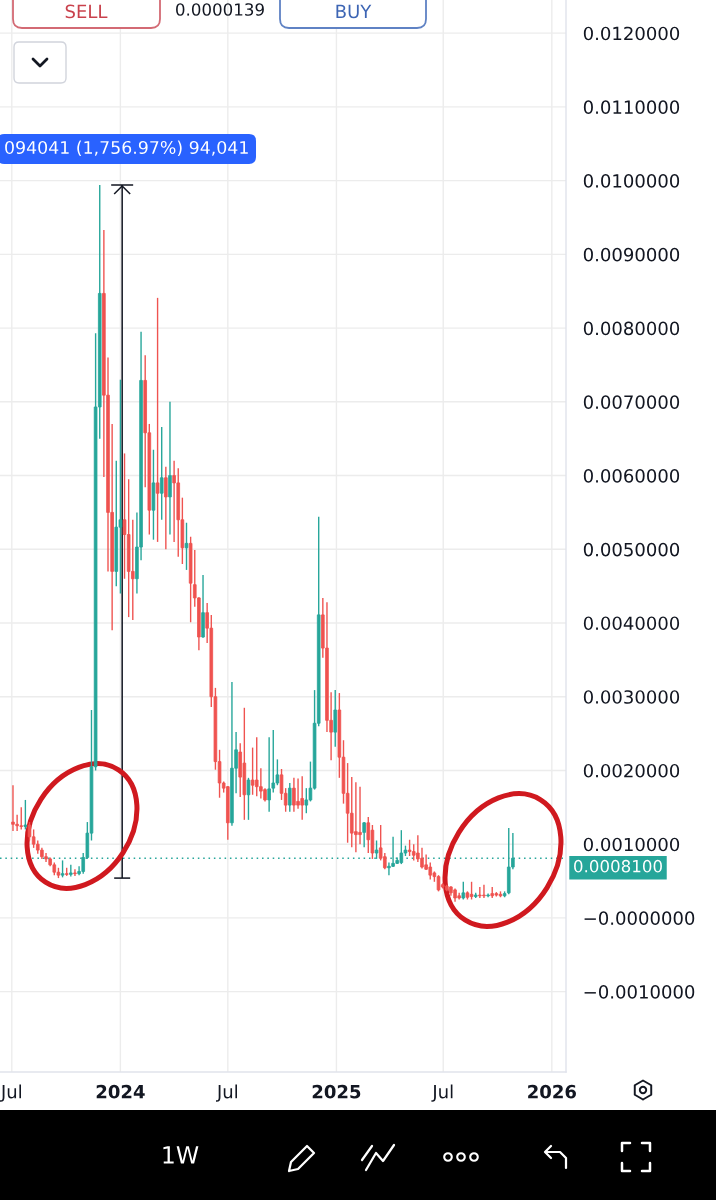 Image resolution: width=716 pixels, height=1200 pixels. Describe the element at coordinates (639, 992) in the screenshot. I see `y-tick-label: −0.0010000` at that location.